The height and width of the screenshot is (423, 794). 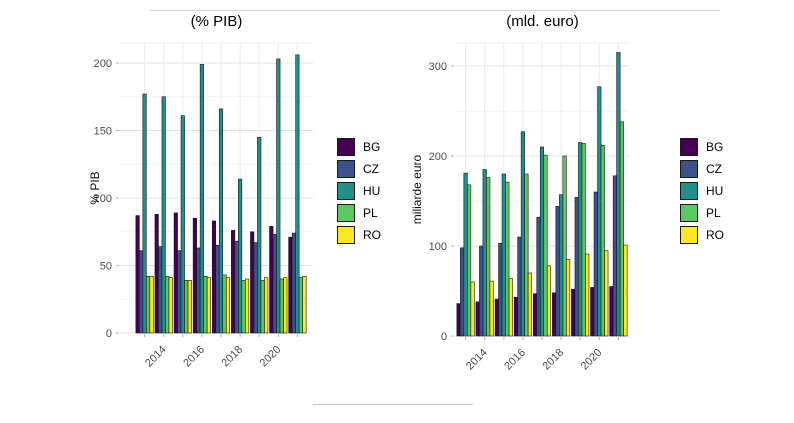 What do you see at coordinates (255, 288) in the screenshot?
I see `bar-cz-2019` at bounding box center [255, 288].